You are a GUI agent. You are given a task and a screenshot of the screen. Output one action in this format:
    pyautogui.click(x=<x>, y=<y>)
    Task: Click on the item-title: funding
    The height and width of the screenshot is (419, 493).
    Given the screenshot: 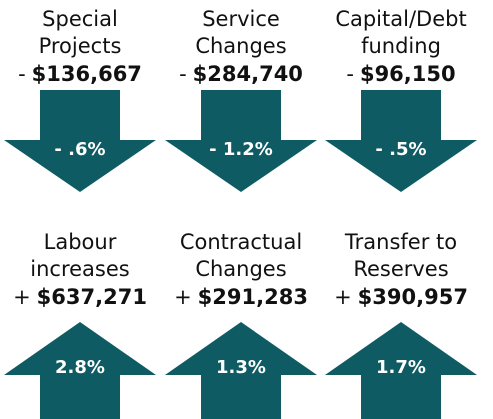 What is the action you would take?
    pyautogui.click(x=401, y=46)
    